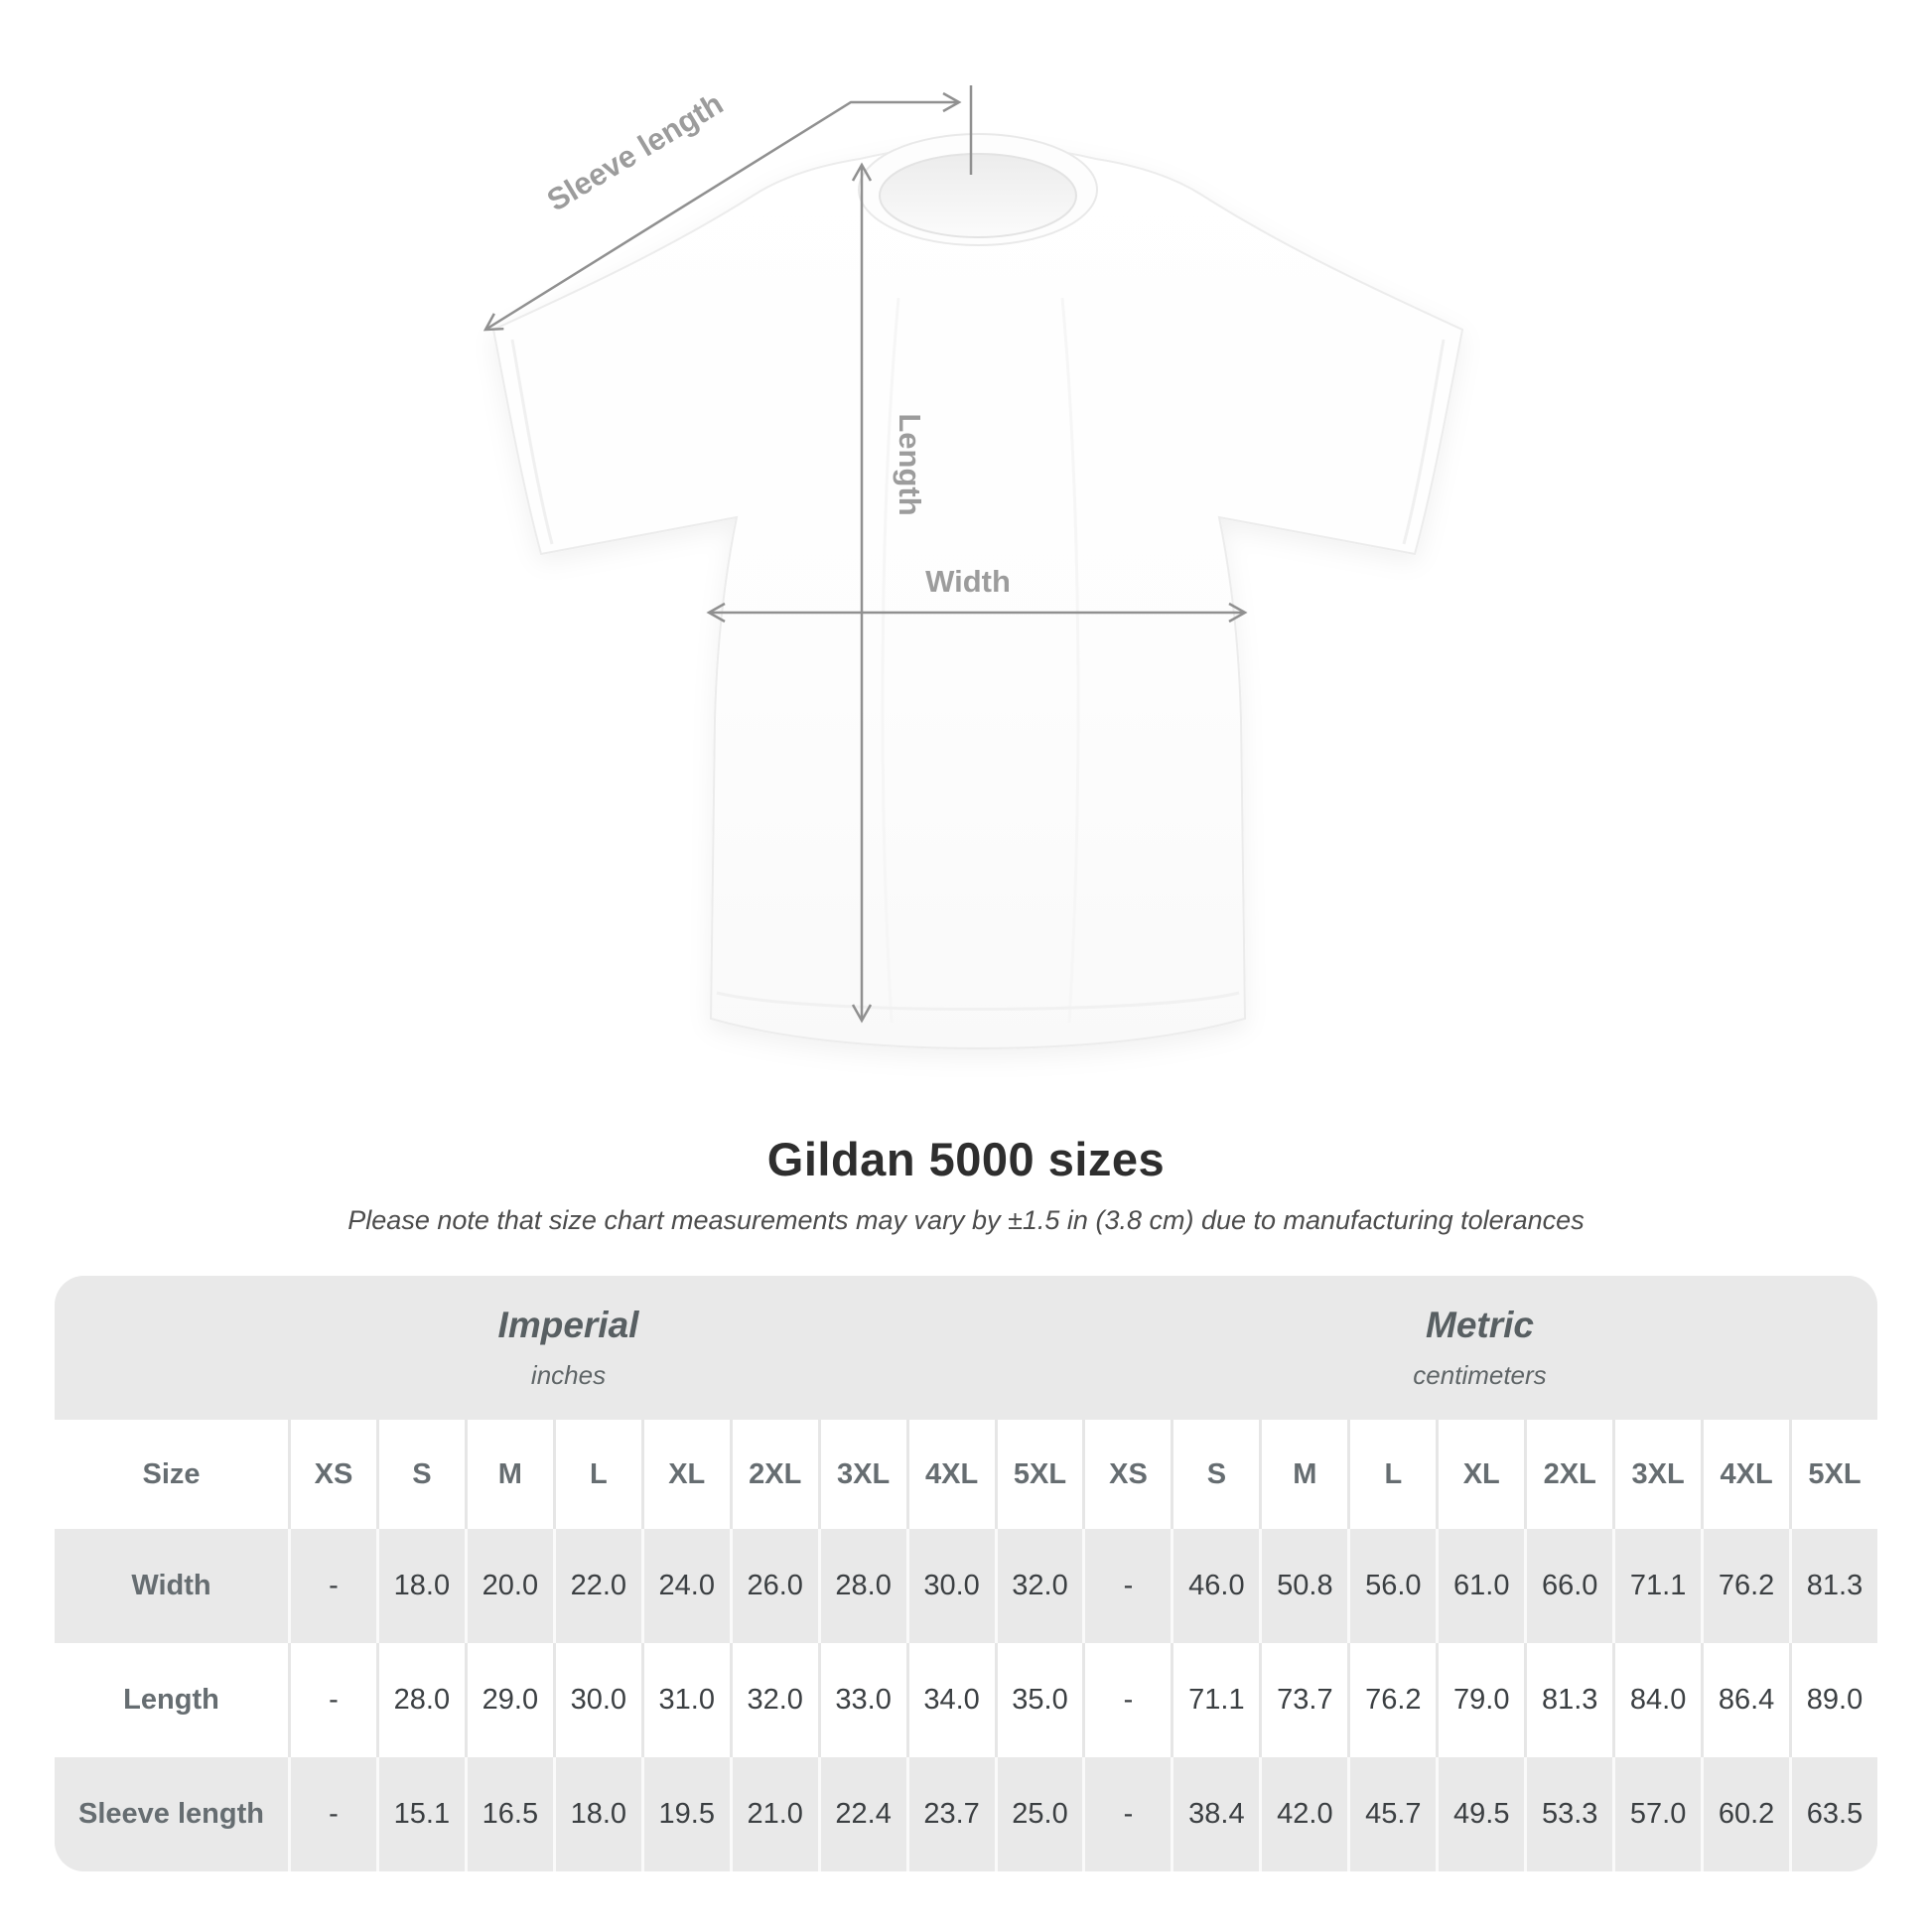 The image size is (1932, 1932). What do you see at coordinates (1038, 1814) in the screenshot?
I see `sleeve-imperial-value: 25.0` at bounding box center [1038, 1814].